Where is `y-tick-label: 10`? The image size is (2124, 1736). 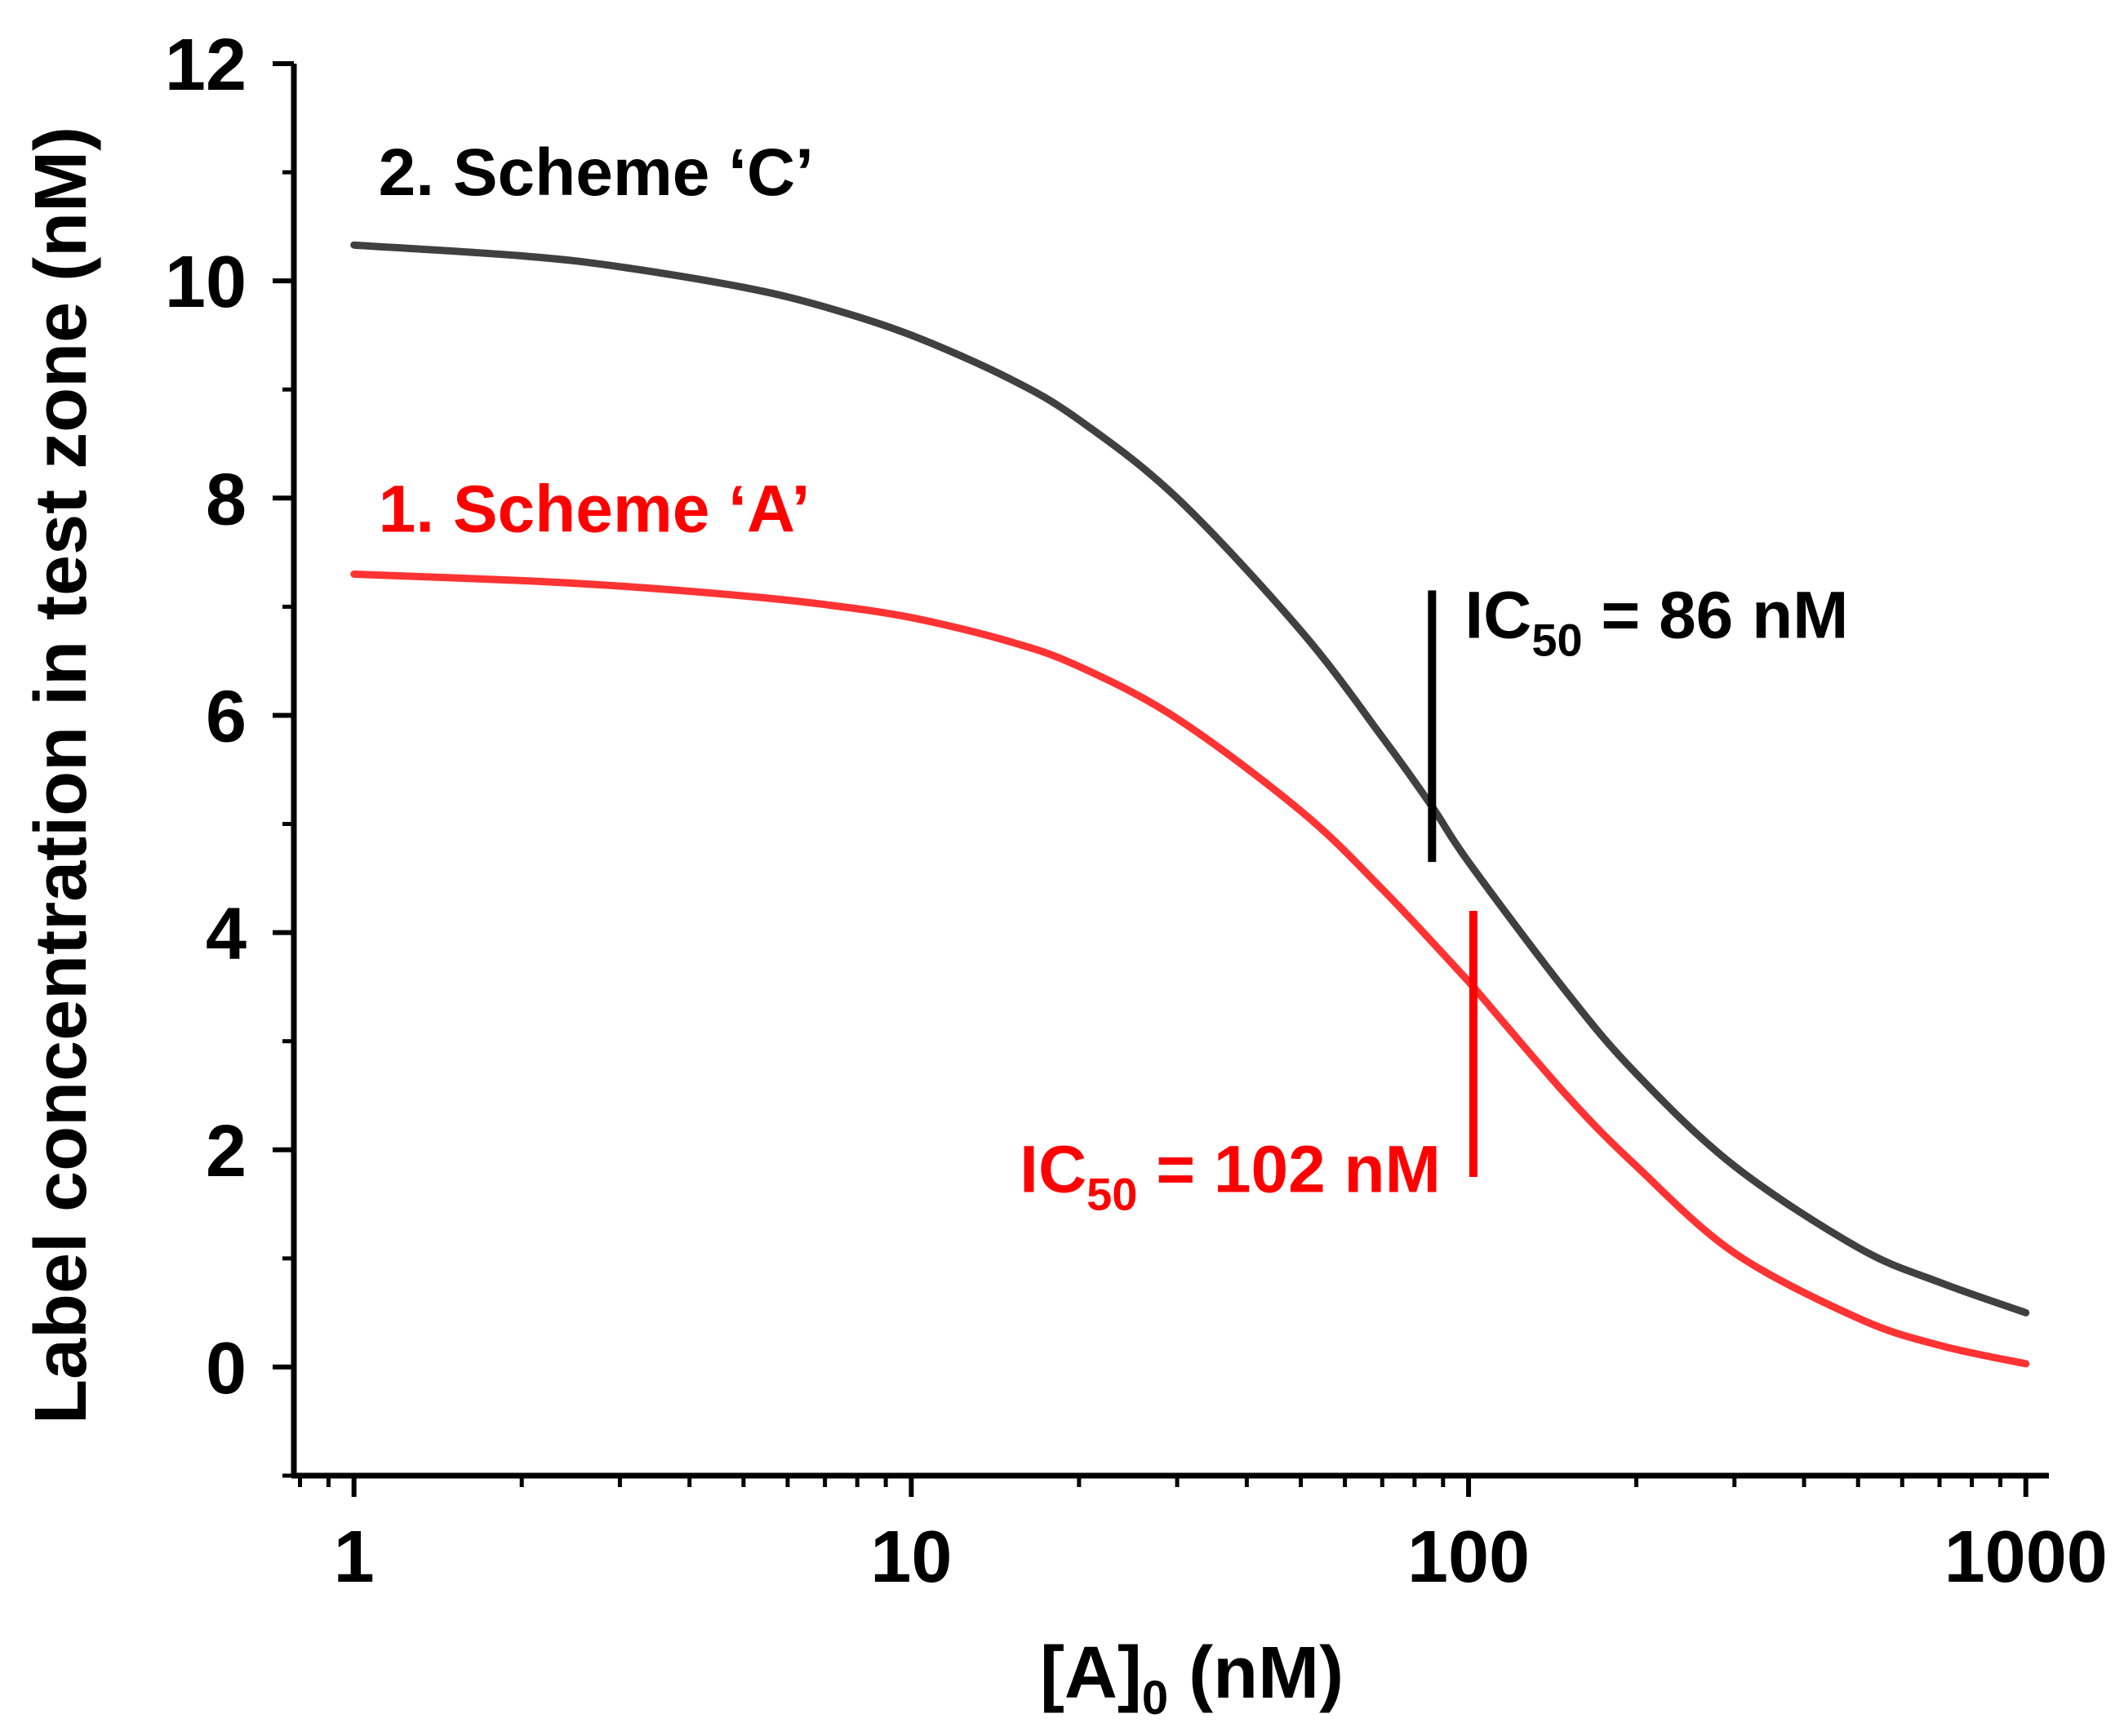
y-tick-label: 10 is located at coordinates (206, 282).